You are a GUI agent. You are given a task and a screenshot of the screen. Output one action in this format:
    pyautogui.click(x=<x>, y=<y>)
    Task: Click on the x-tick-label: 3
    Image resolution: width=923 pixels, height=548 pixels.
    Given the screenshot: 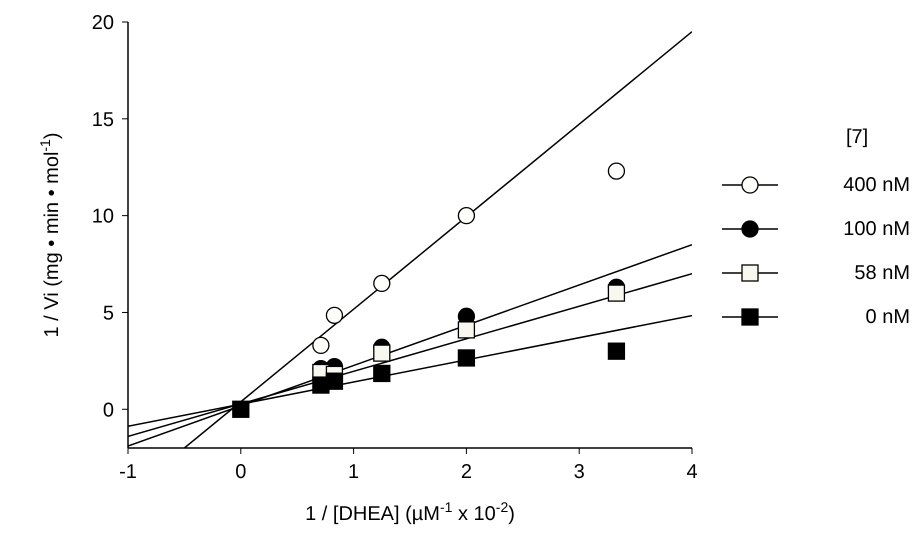 What is the action you would take?
    pyautogui.click(x=579, y=472)
    